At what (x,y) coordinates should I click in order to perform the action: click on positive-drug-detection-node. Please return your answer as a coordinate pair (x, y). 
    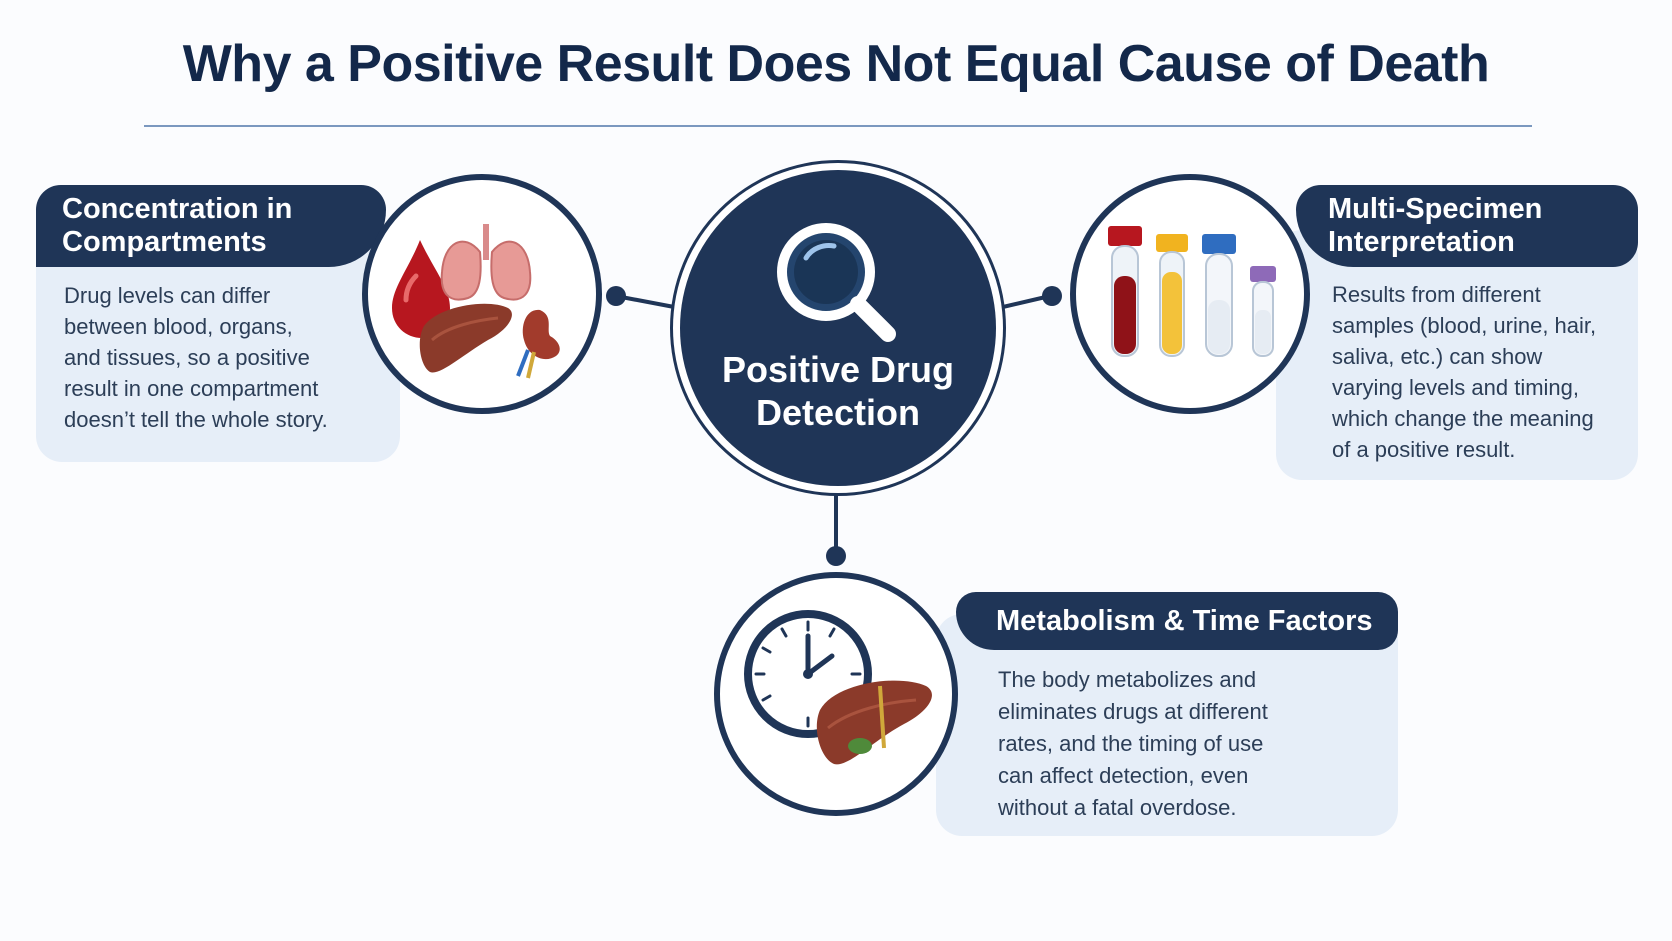
    Looking at the image, I should click on (838, 328).